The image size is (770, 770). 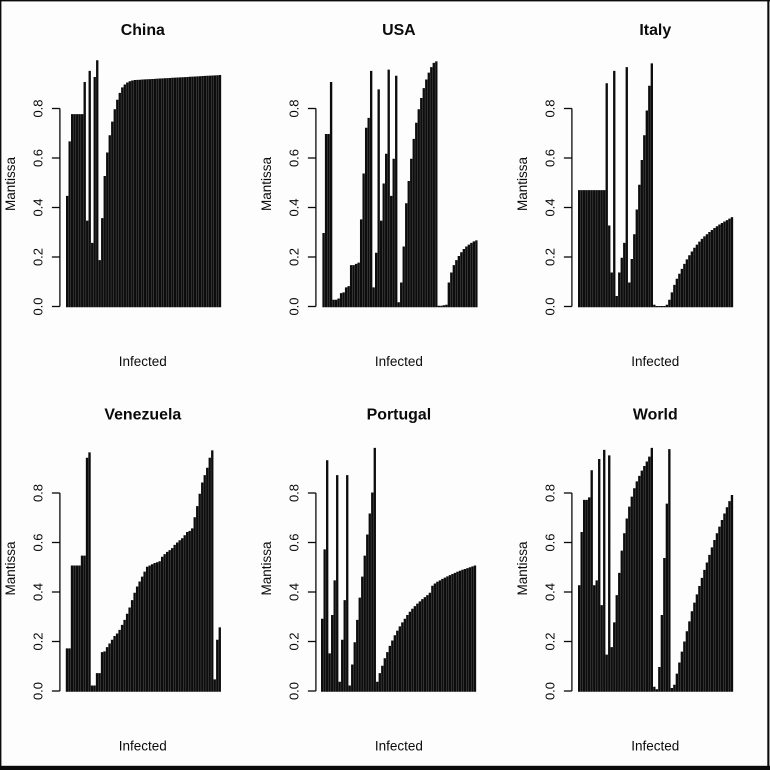 What do you see at coordinates (655, 415) in the screenshot?
I see `svg-text: World` at bounding box center [655, 415].